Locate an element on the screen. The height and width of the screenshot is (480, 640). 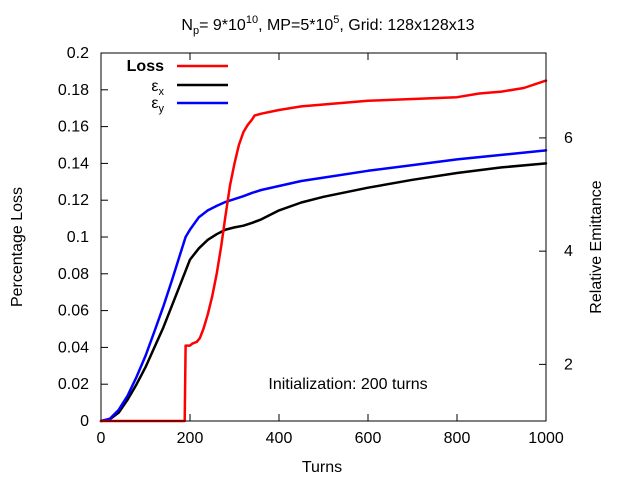
y-left-tick-label: 0.08 is located at coordinates (73, 274).